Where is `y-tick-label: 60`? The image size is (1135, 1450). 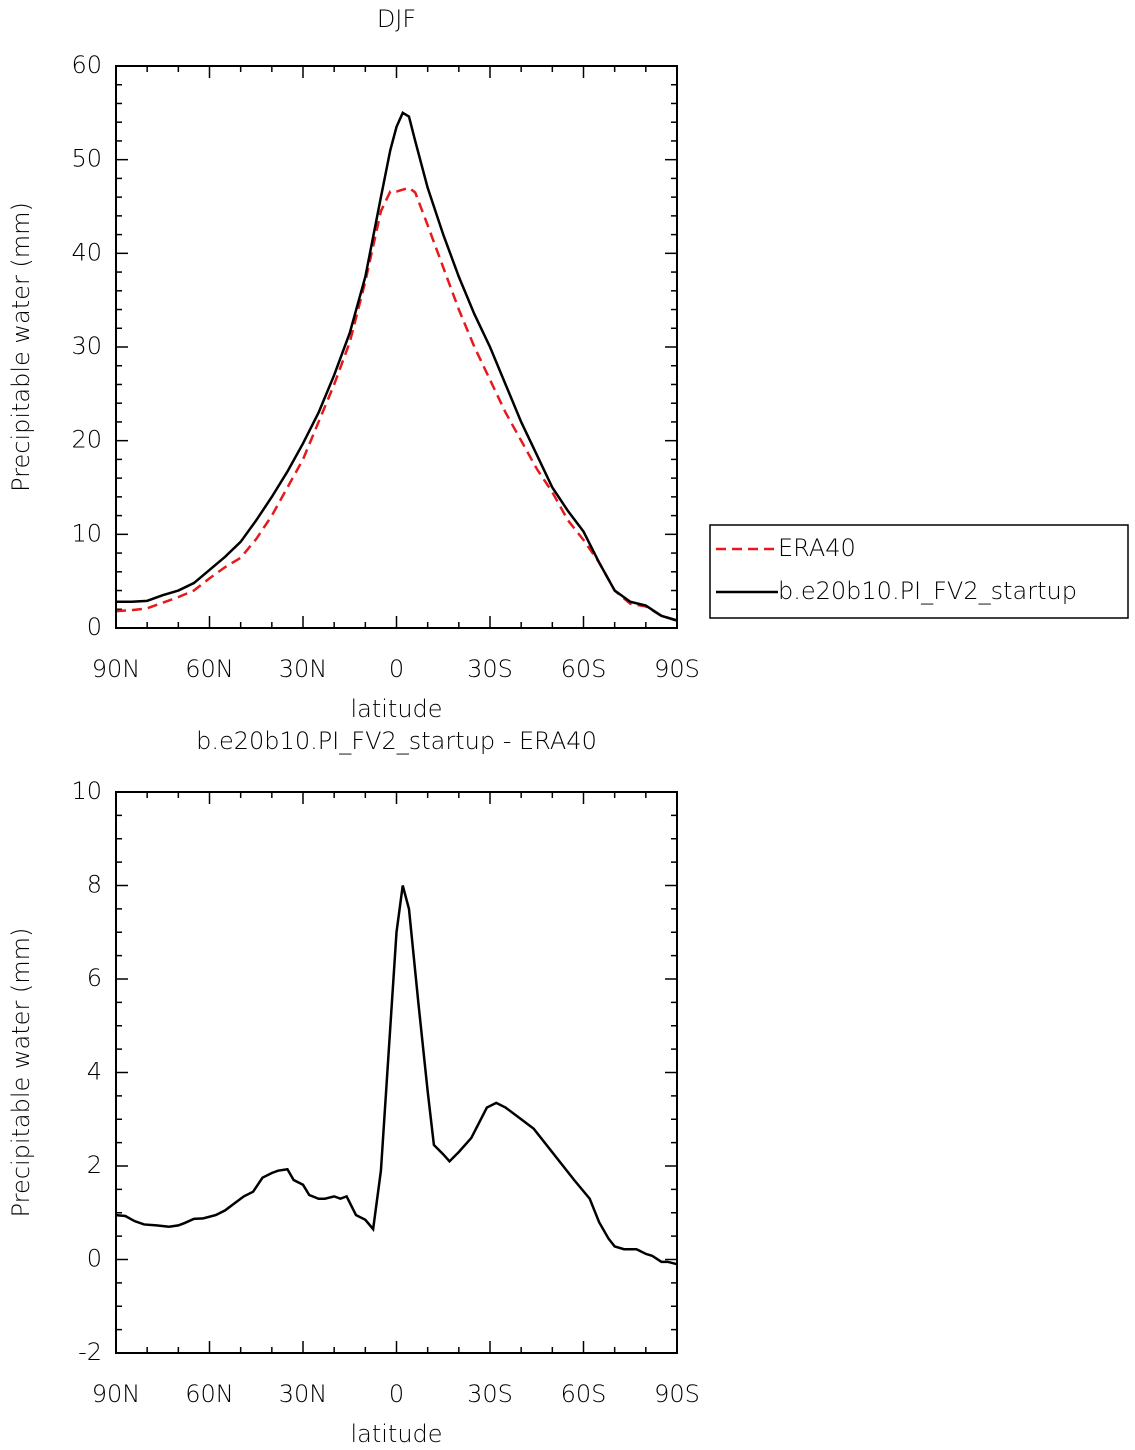 y-tick-label: 60 is located at coordinates (86, 65).